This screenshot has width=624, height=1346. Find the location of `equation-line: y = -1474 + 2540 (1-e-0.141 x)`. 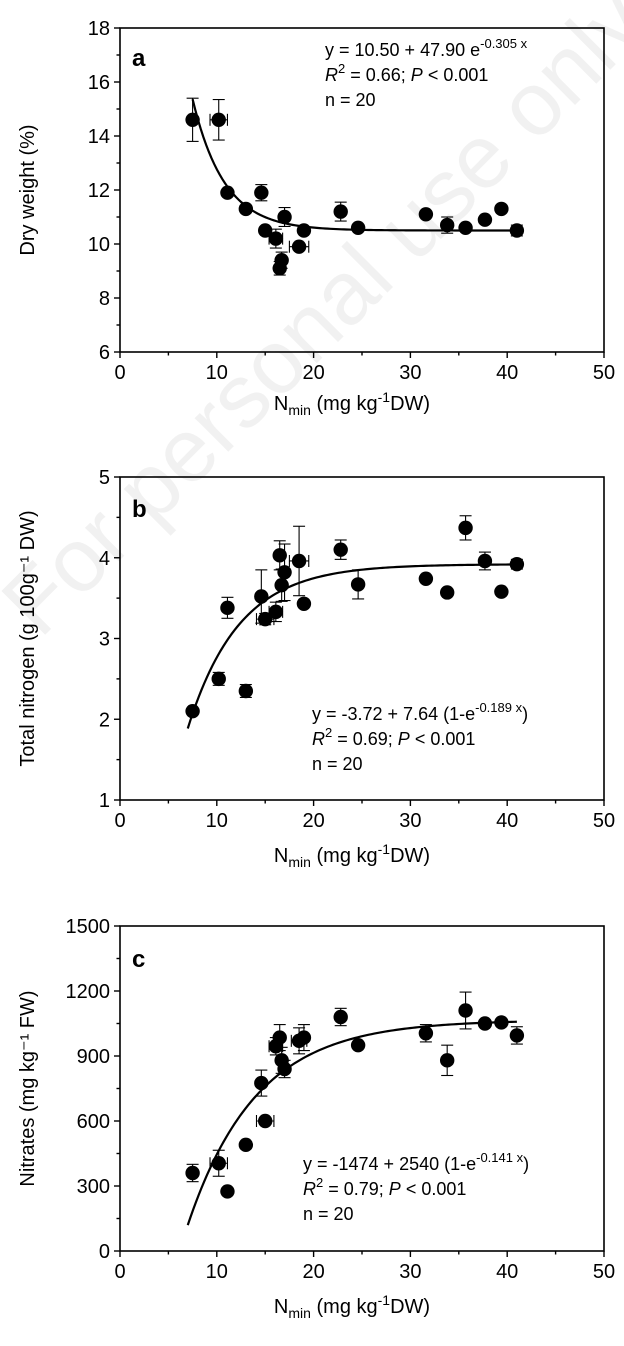

equation-line: y = -1474 + 2540 (1-e-0.141 x) is located at coordinates (416, 1162).